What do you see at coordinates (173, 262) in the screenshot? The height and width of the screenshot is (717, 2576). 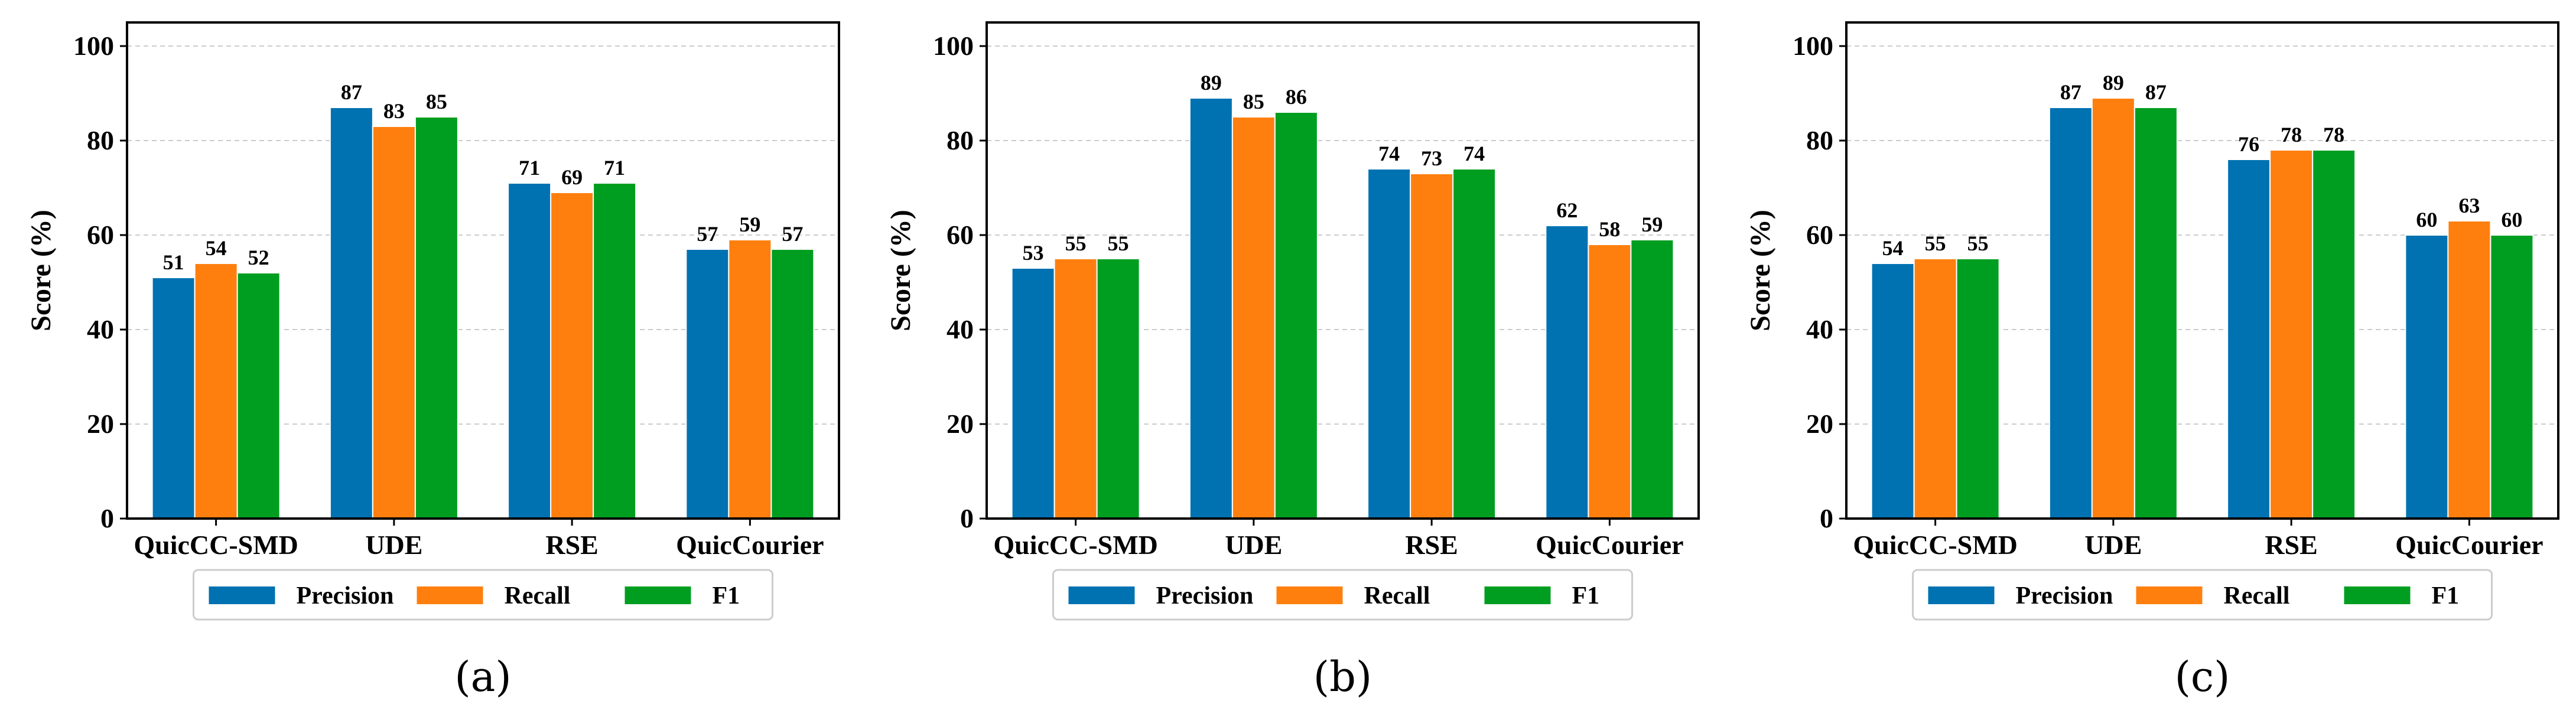 I see `data-label: 51` at bounding box center [173, 262].